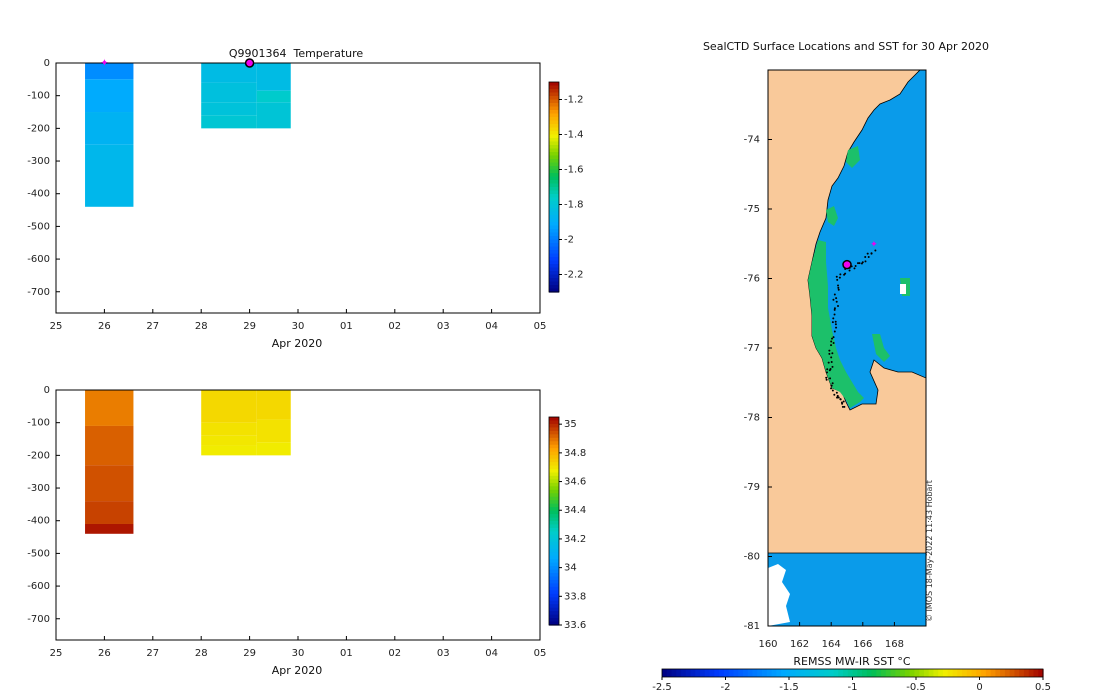  What do you see at coordinates (799, 644) in the screenshot?
I see `lon-tick-label: 162` at bounding box center [799, 644].